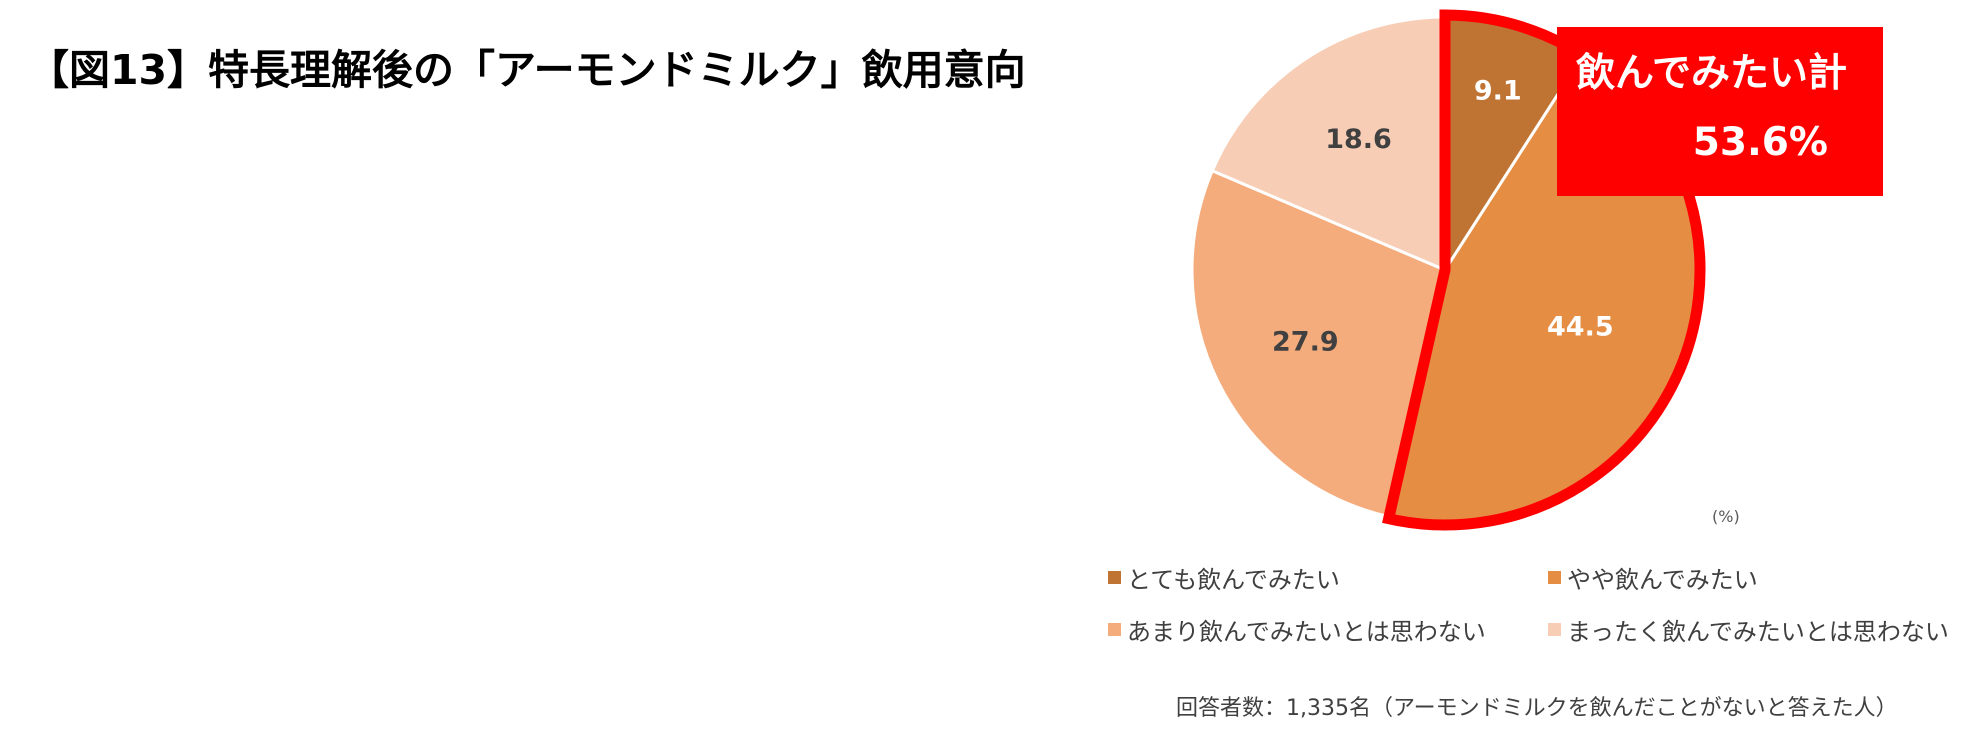 This screenshot has height=735, width=1961. I want to click on legend-label: やや飲んでみたい, so click(1662, 580).